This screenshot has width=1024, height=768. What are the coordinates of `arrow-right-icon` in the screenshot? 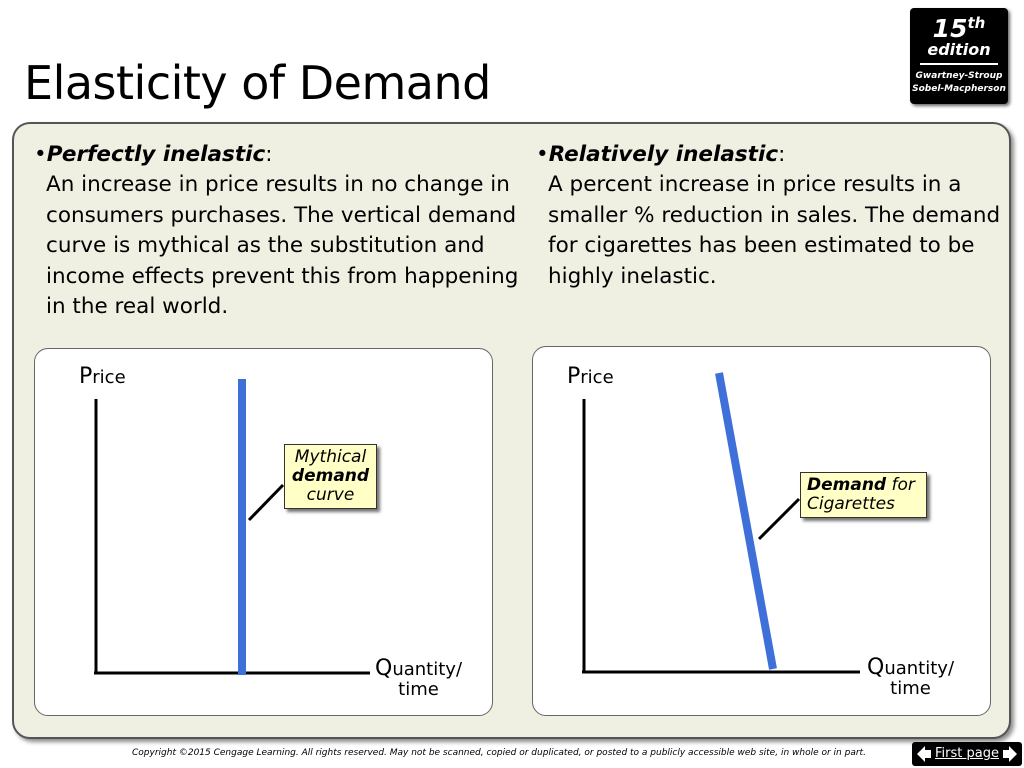 It's located at (1010, 754).